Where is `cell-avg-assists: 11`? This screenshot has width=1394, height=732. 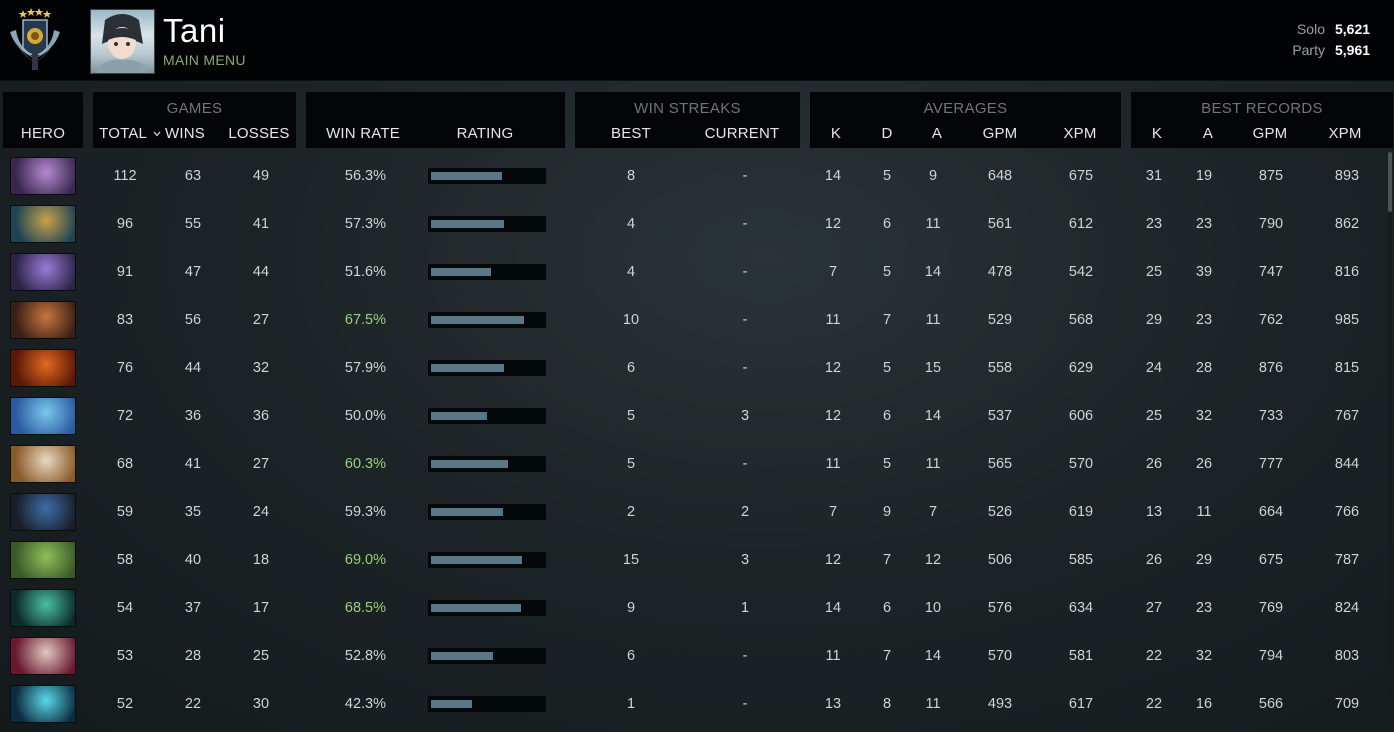 cell-avg-assists: 11 is located at coordinates (933, 704).